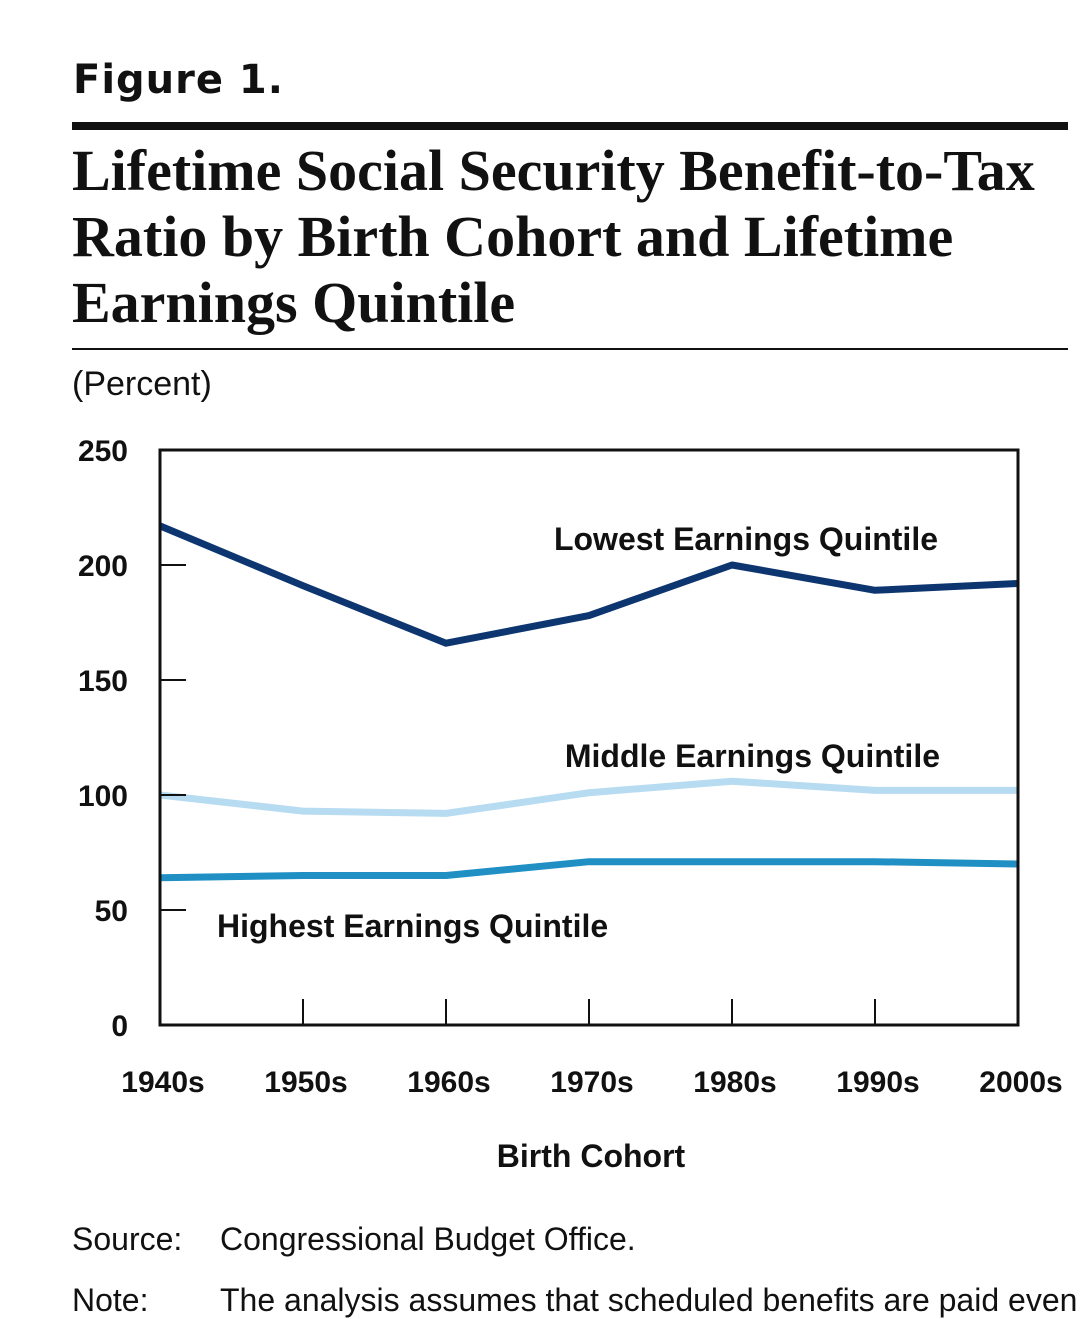  I want to click on unit-label: (Percent), so click(142, 384).